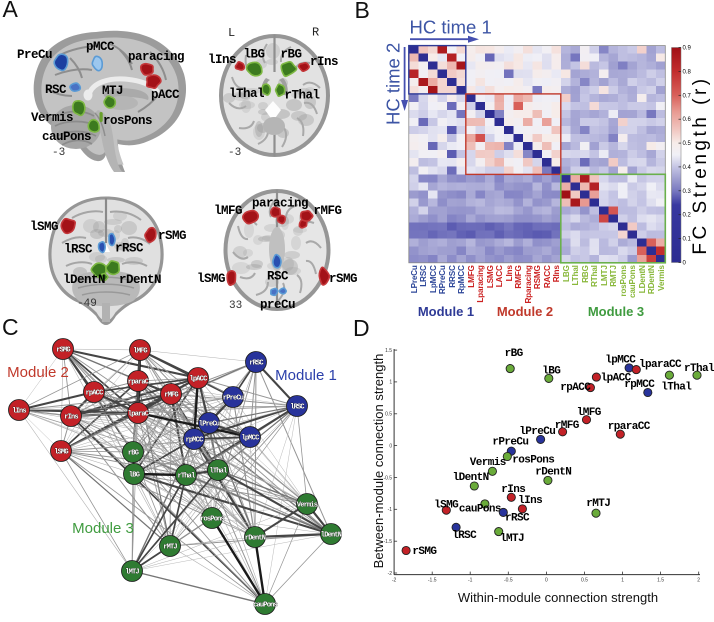 This screenshot has height=622, width=714. Describe the element at coordinates (509, 273) in the screenshot. I see `svg-text: LIns` at that location.